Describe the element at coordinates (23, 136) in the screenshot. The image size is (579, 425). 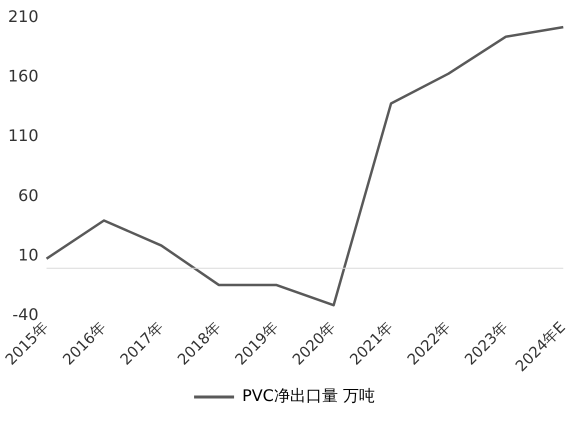
I see `y-tick-label: 110` at that location.